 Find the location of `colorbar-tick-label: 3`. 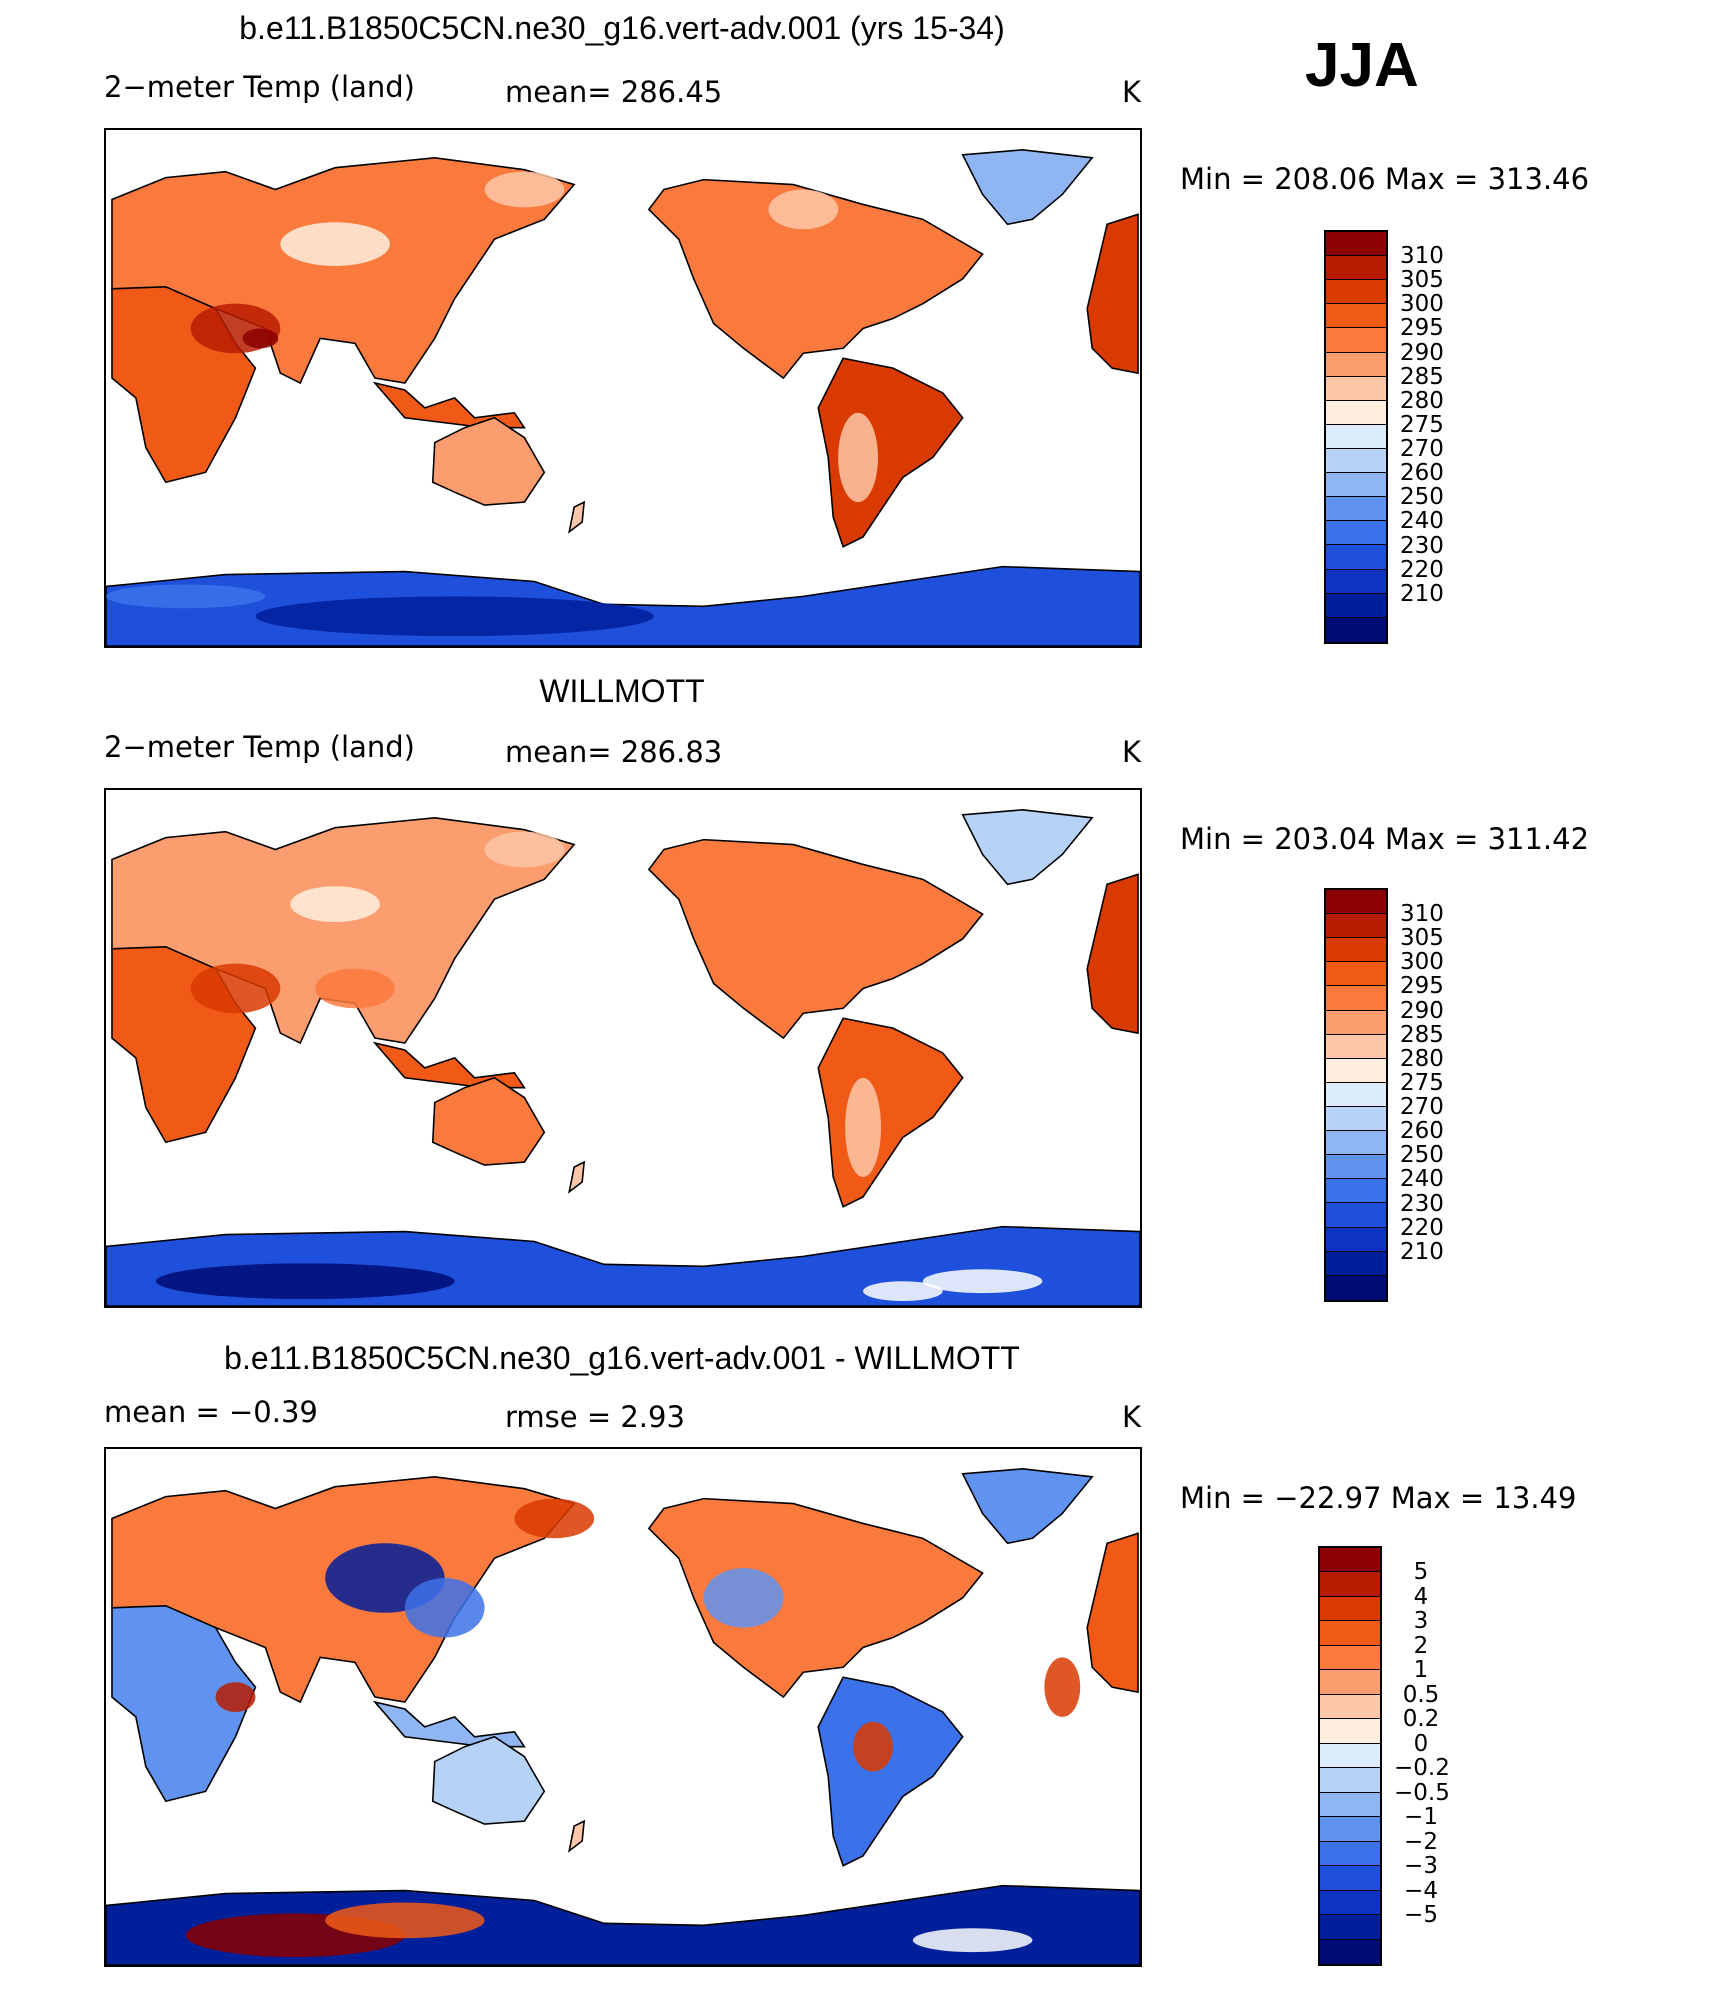

colorbar-tick-label: 3 is located at coordinates (1421, 1621).